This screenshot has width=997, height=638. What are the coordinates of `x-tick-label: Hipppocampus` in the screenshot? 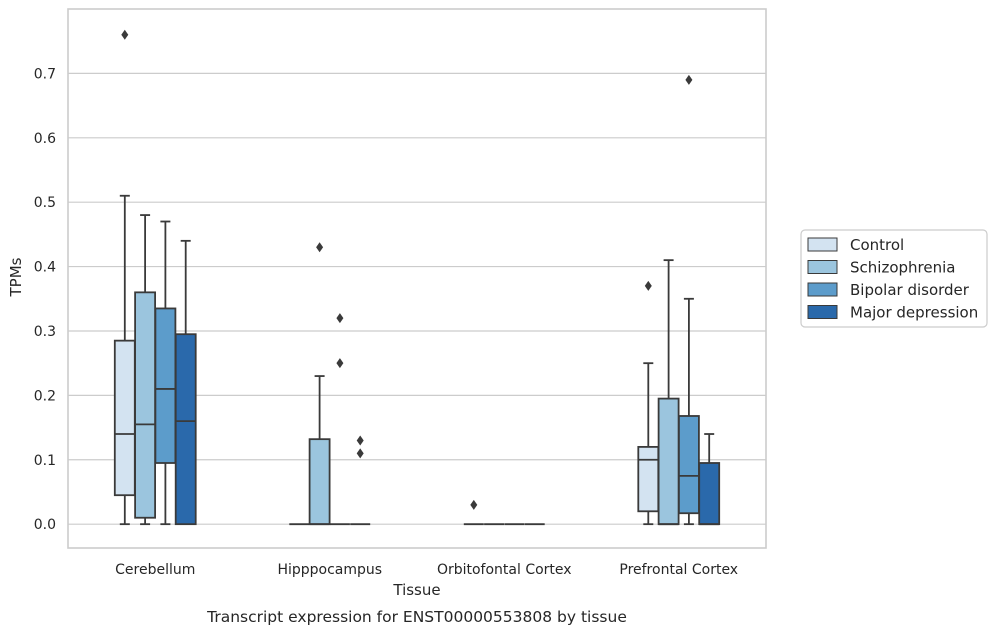 It's located at (329, 570).